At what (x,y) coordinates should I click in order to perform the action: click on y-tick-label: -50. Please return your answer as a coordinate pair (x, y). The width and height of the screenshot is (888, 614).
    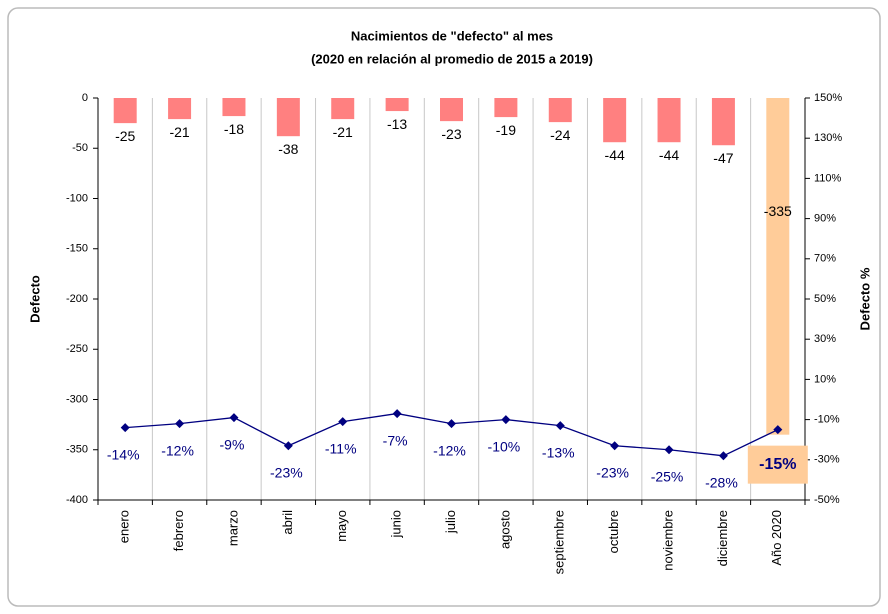
    Looking at the image, I should click on (80, 148).